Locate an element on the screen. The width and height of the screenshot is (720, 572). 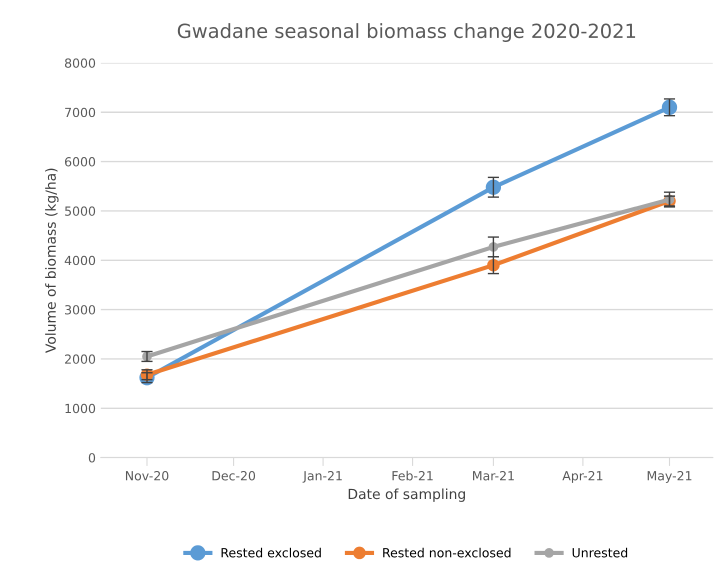
y-tick-label: 1000 is located at coordinates (81, 409).